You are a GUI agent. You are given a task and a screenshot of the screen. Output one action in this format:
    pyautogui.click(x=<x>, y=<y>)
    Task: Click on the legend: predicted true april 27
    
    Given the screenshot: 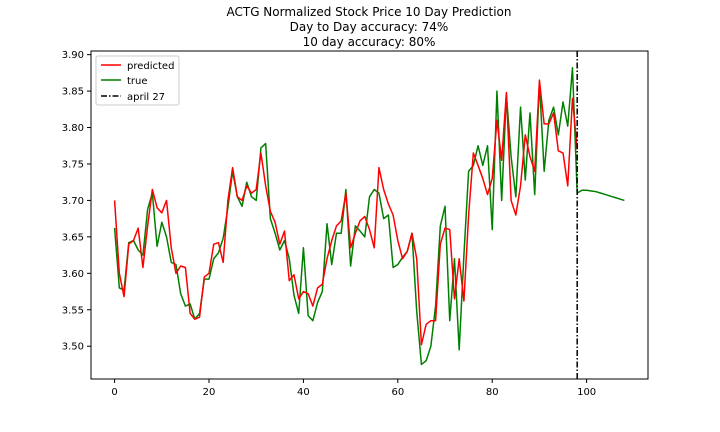 What is the action you would take?
    pyautogui.click(x=137, y=80)
    